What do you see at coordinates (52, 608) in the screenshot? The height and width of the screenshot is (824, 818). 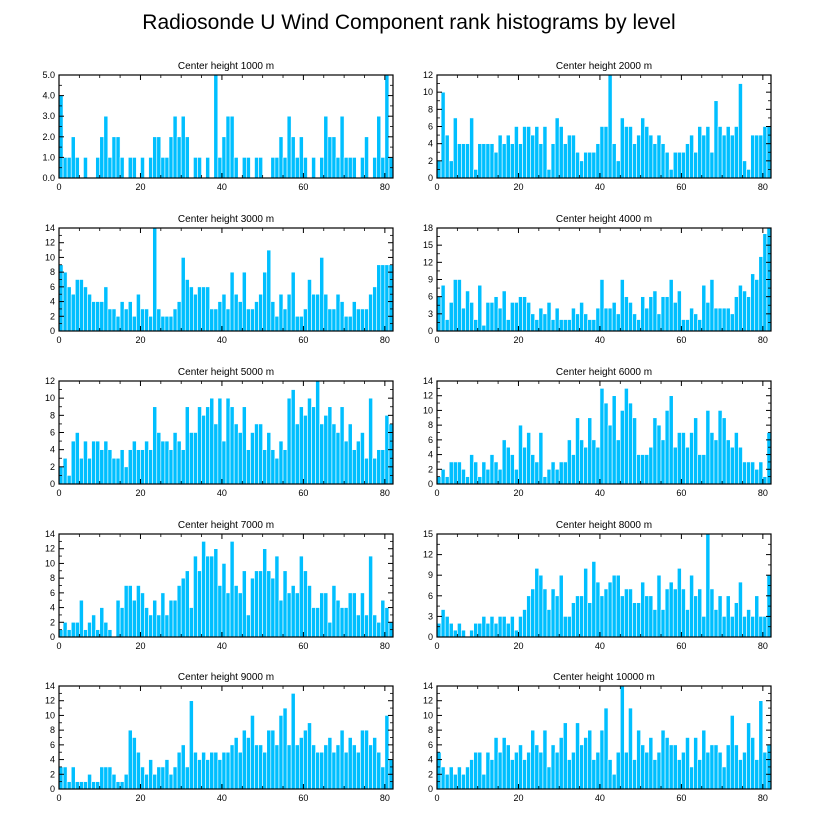 I see `y-tick-label: 4` at bounding box center [52, 608].